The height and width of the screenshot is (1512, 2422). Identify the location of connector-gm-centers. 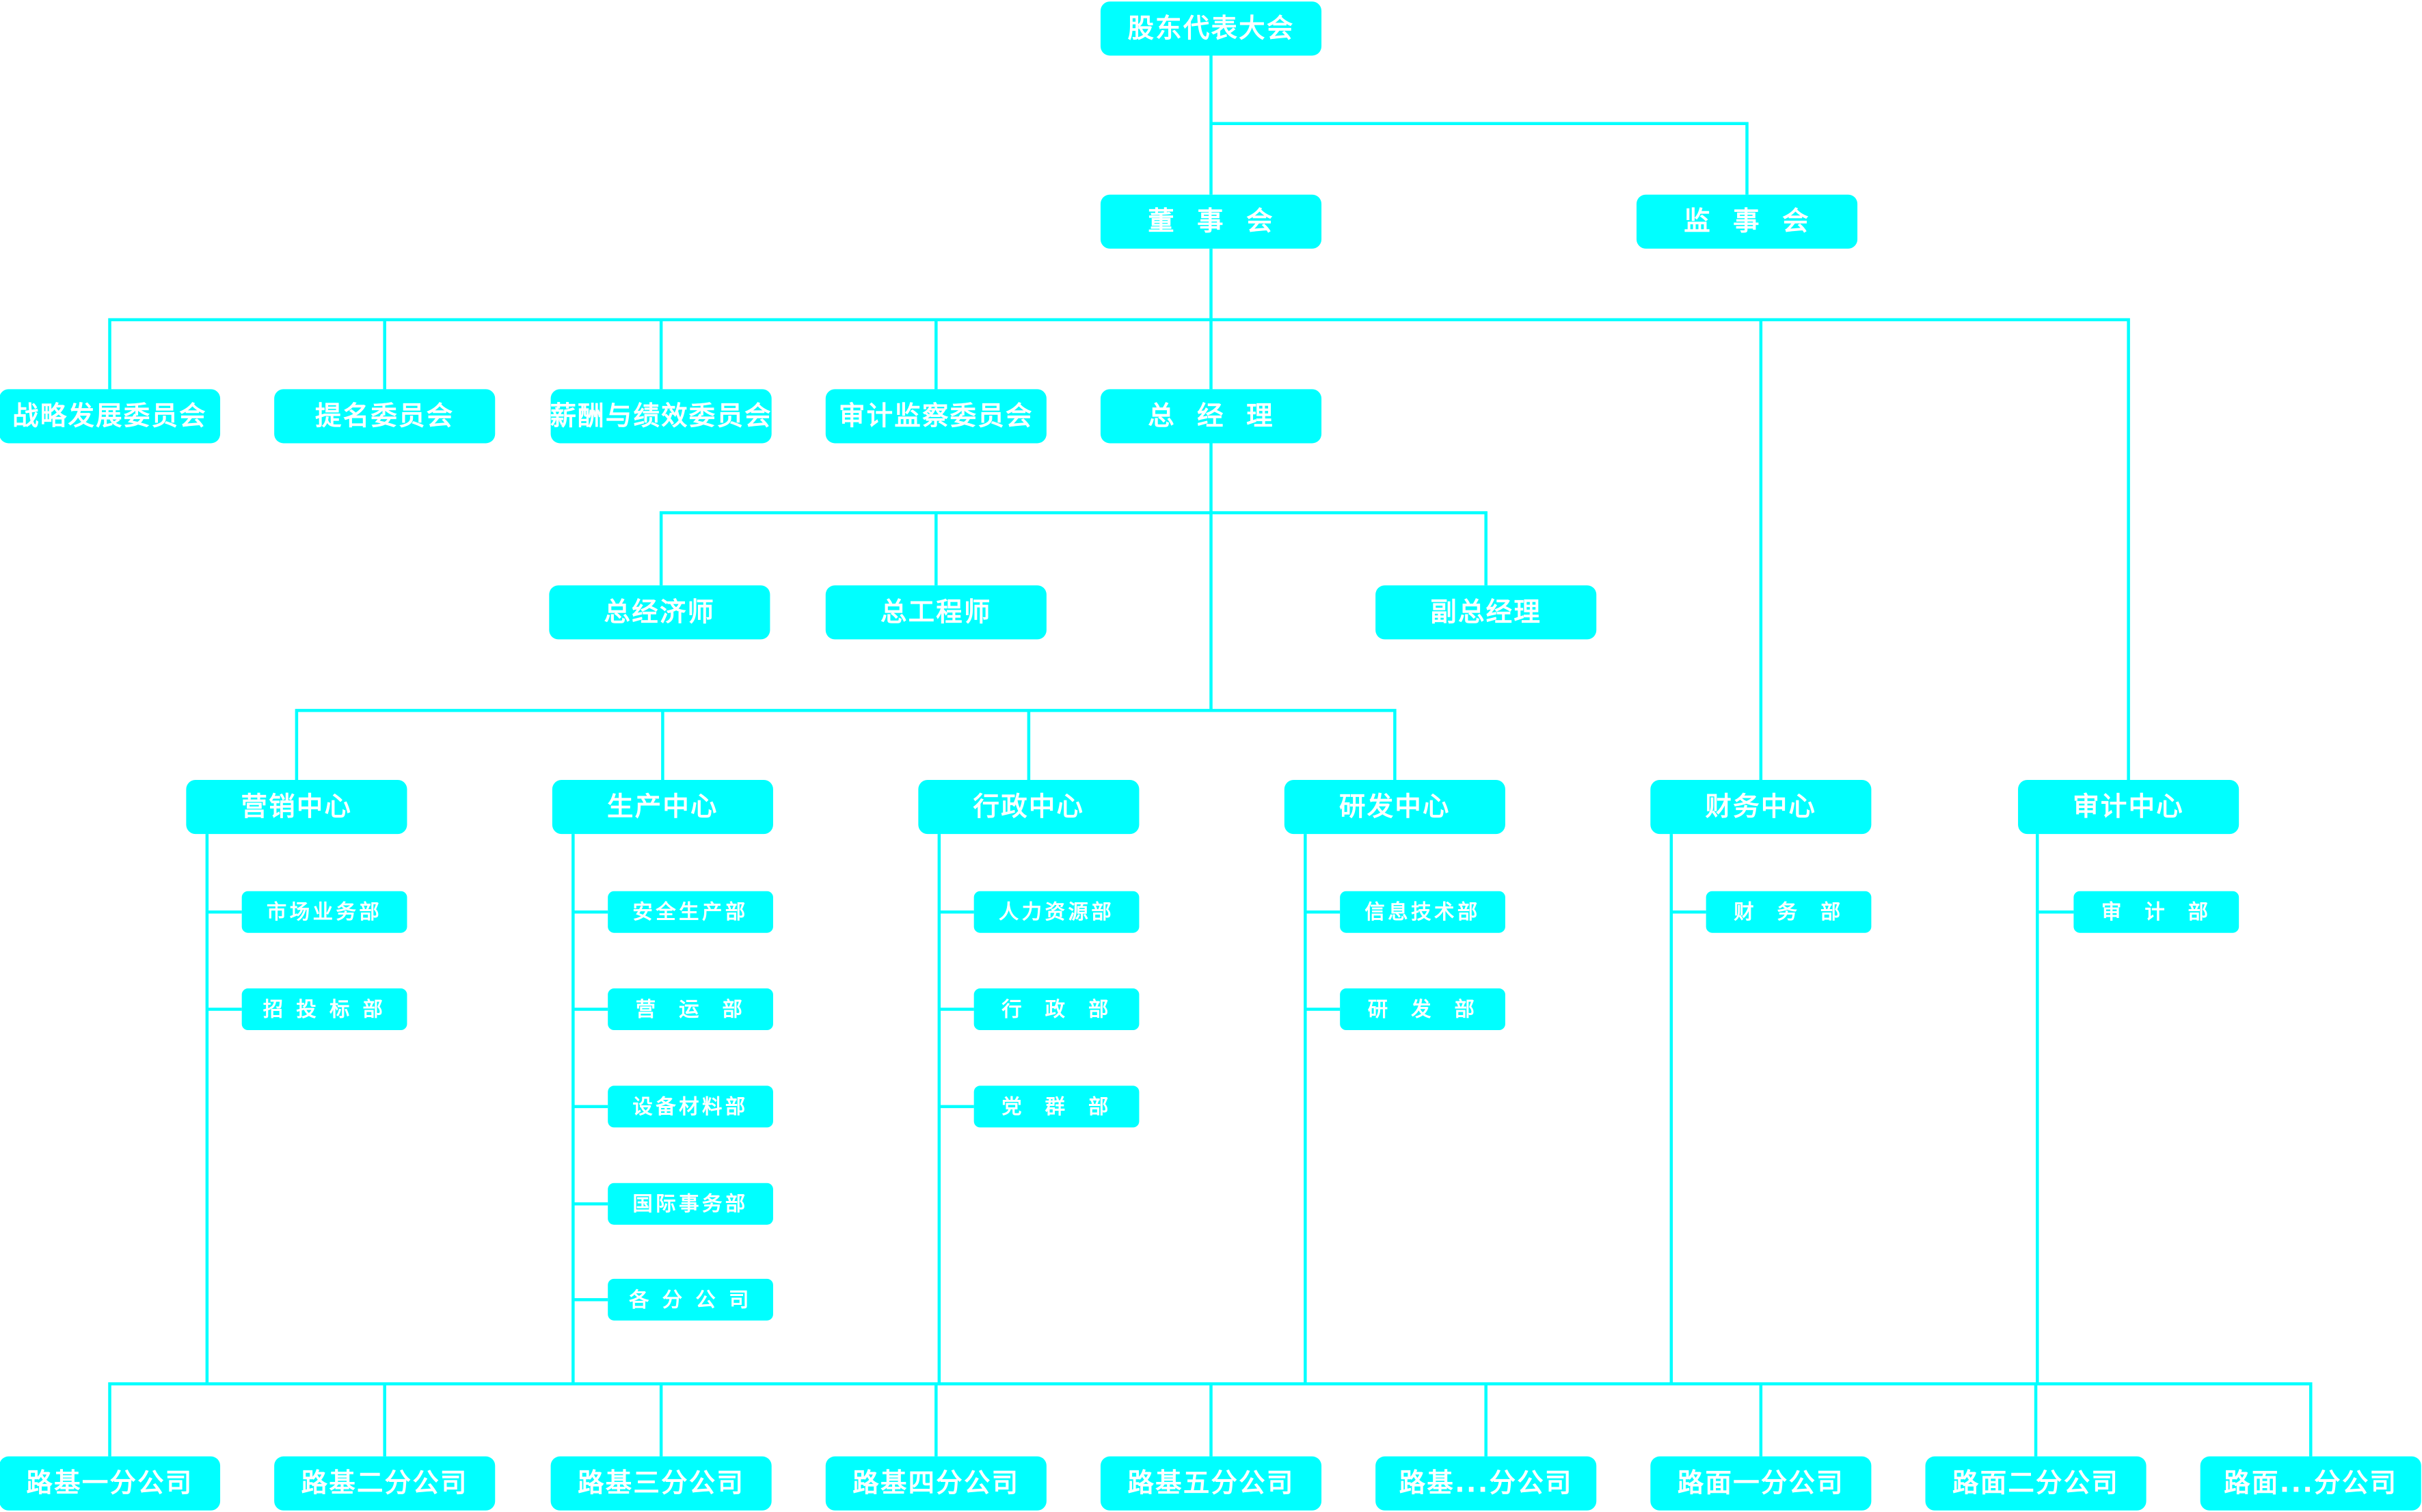
(846, 745).